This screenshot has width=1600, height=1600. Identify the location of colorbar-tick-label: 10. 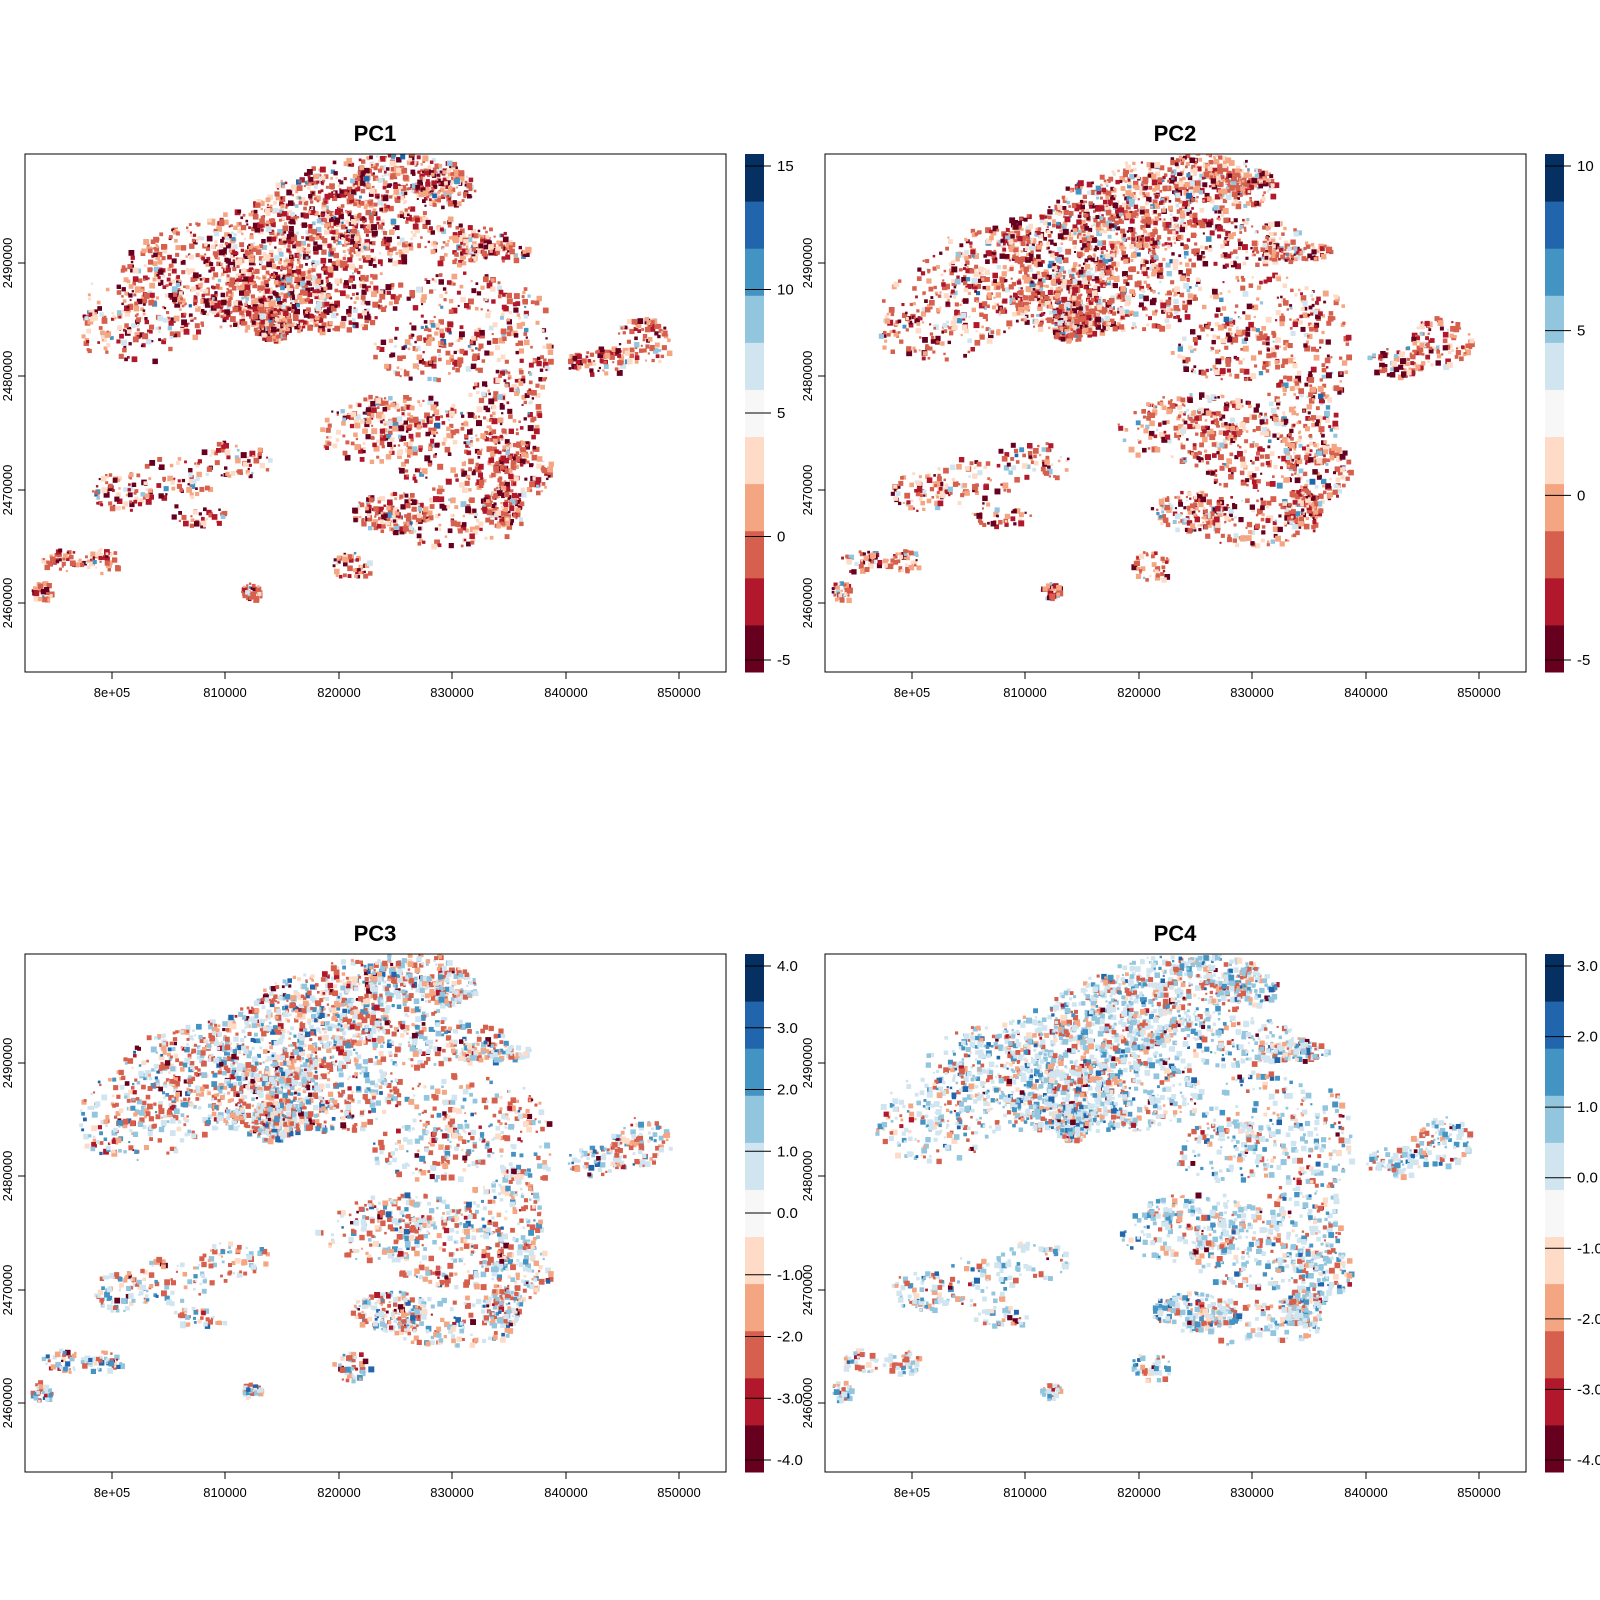
(785, 290).